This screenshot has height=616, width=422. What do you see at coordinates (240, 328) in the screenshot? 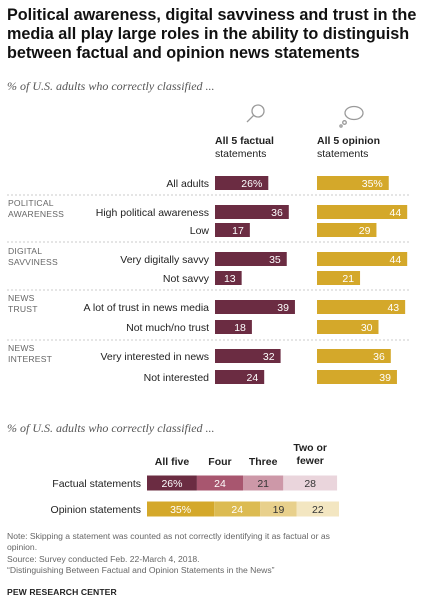
I see `factual-value-label: 18` at bounding box center [240, 328].